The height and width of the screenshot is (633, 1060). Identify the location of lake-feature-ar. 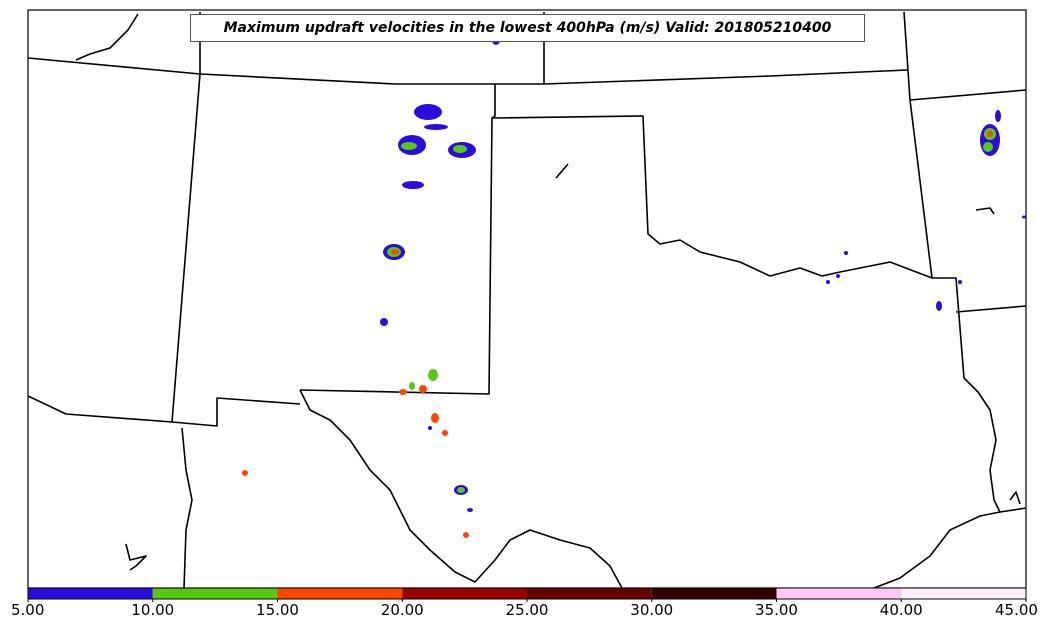
(985, 211).